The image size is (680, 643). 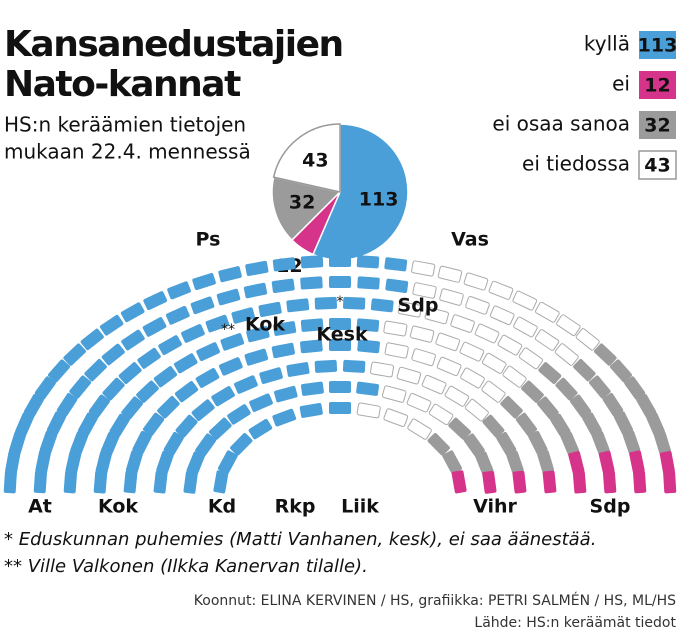 What do you see at coordinates (127, 152) in the screenshot?
I see `subtitle: mukaan 22.4. mennessä` at bounding box center [127, 152].